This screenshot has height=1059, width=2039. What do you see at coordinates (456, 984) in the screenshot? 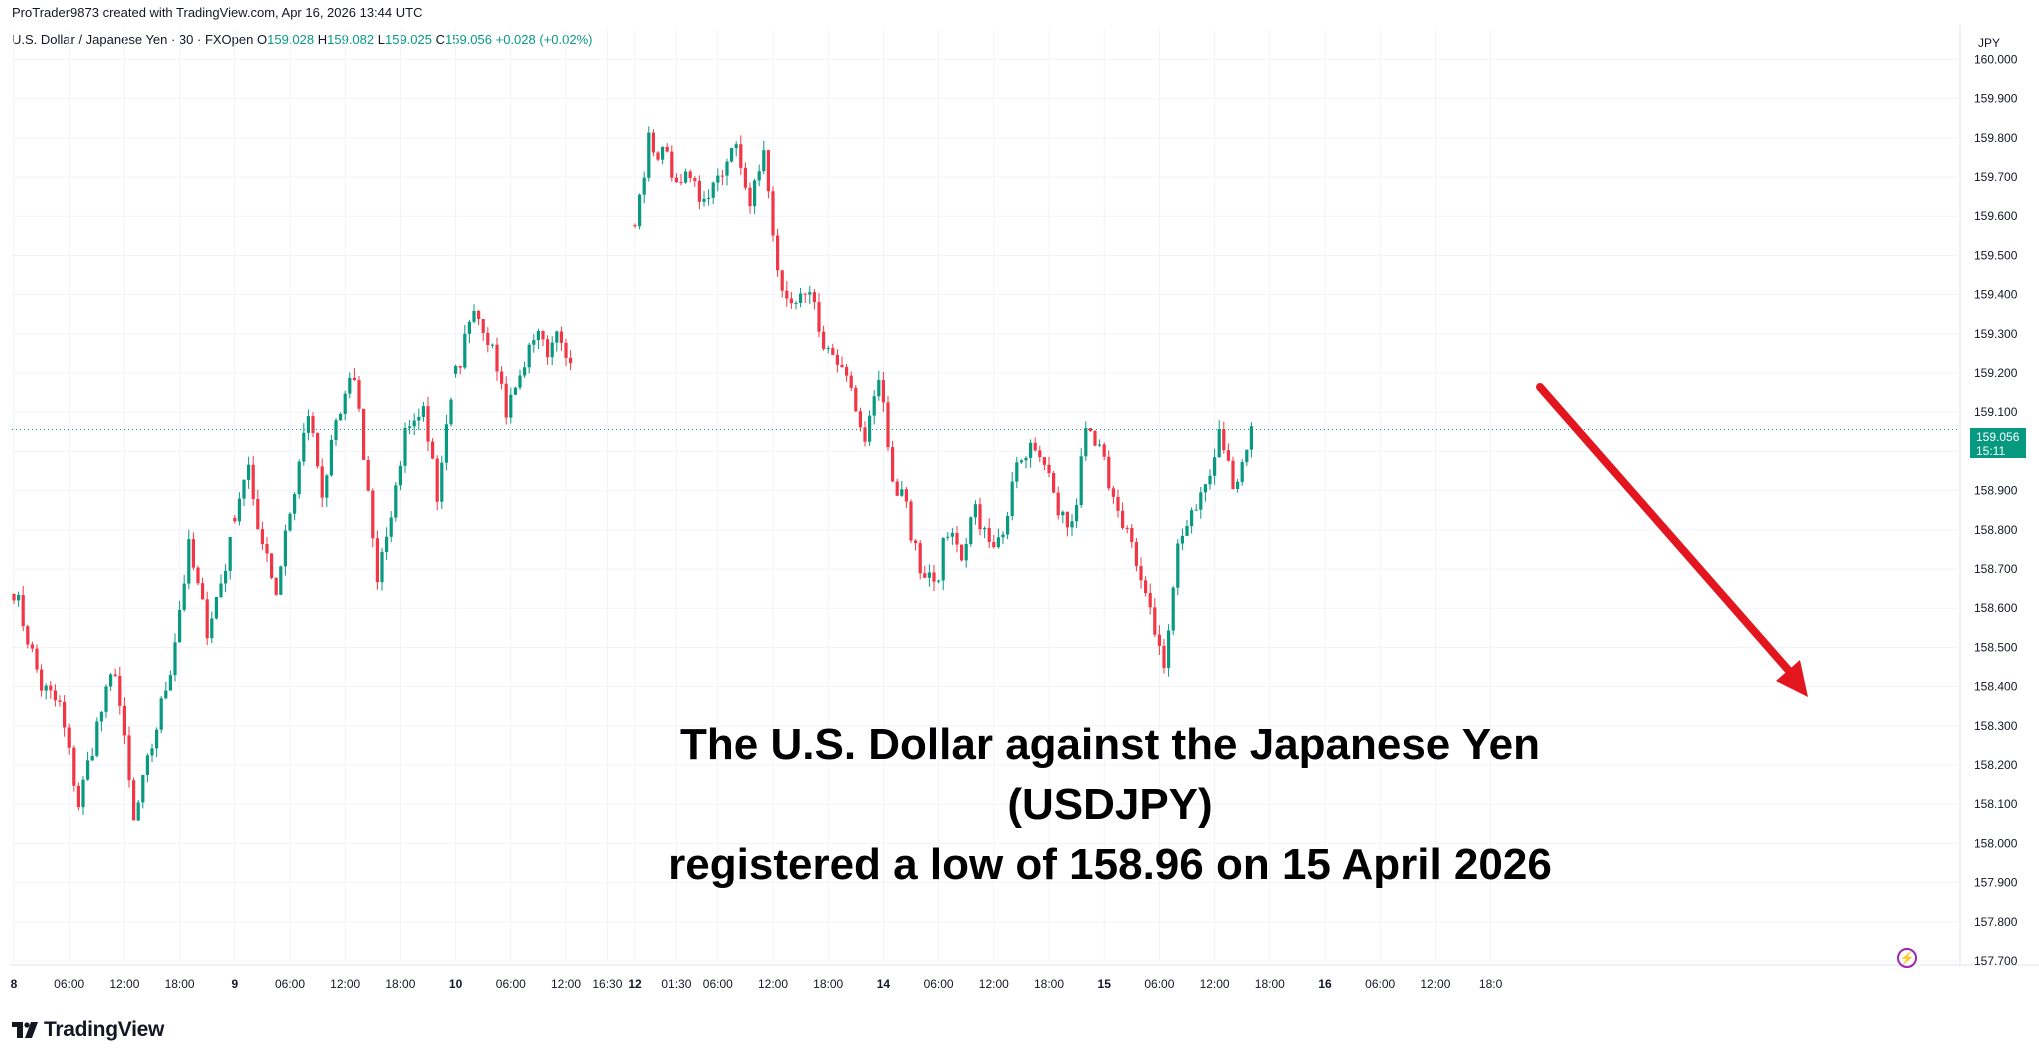
I see `time-tick-label: 10` at bounding box center [456, 984].